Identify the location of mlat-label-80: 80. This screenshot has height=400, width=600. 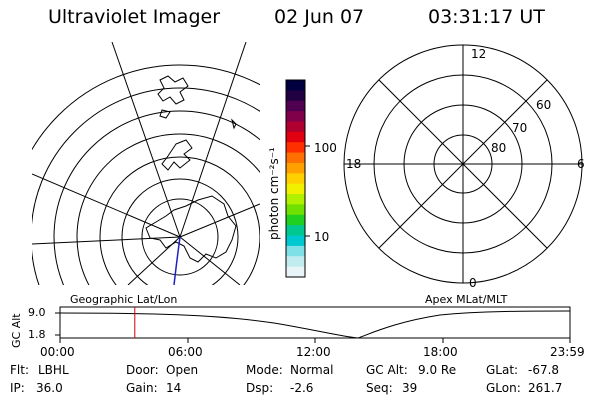
(499, 148).